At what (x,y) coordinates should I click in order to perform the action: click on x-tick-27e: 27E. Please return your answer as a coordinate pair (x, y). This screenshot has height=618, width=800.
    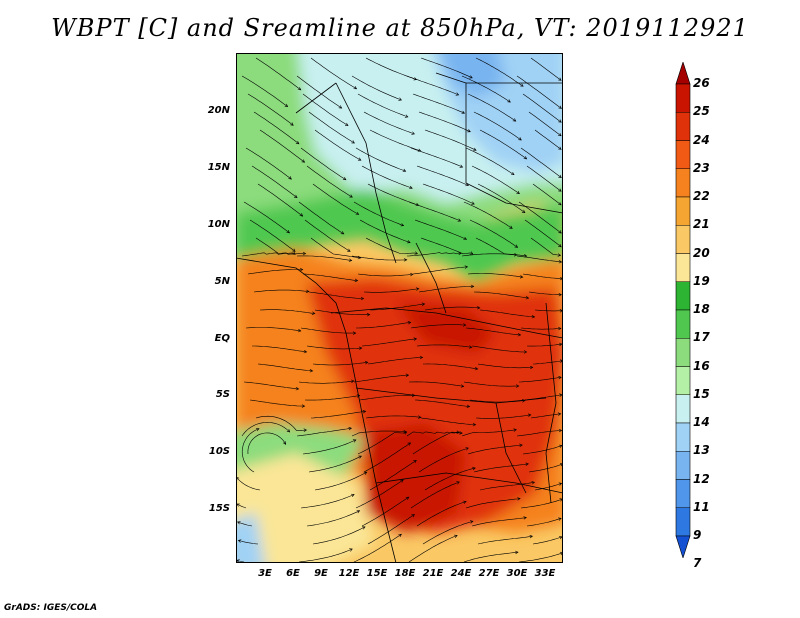
    Looking at the image, I should click on (489, 573).